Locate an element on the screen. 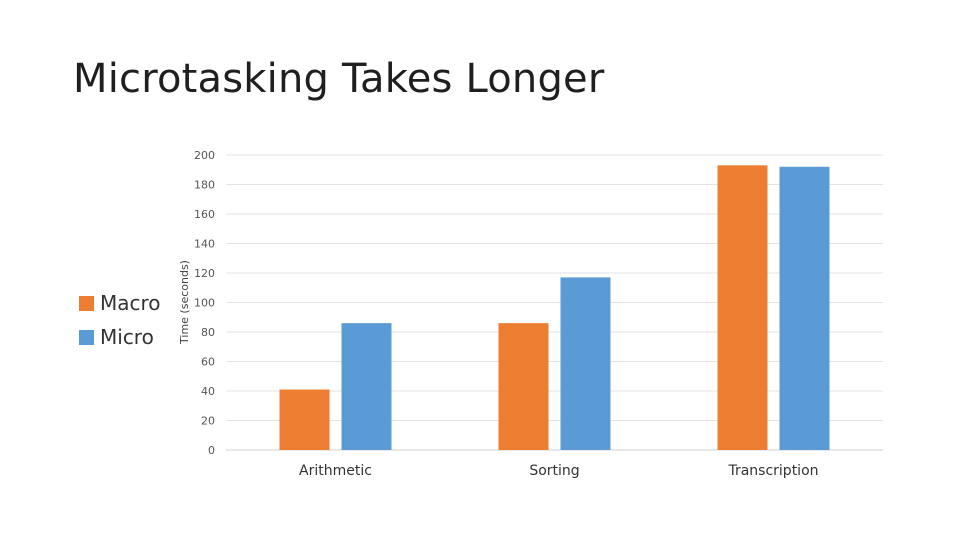  bar-micro-transcription is located at coordinates (804, 308).